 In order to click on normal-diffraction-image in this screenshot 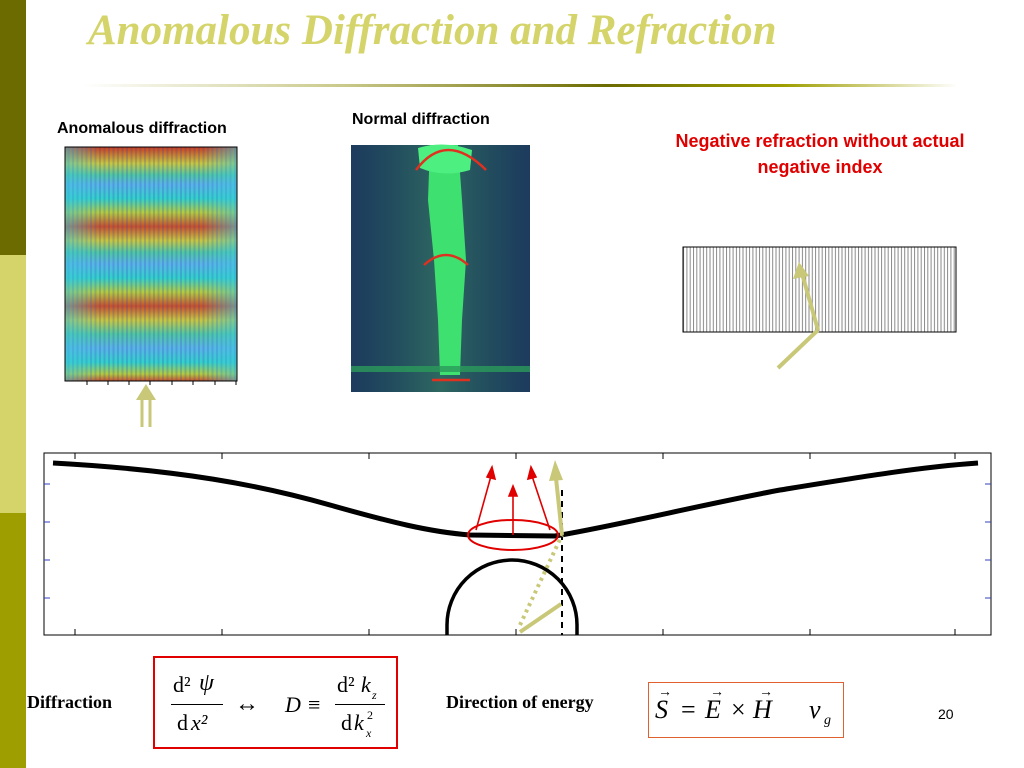, I will do `click(440, 268)`.